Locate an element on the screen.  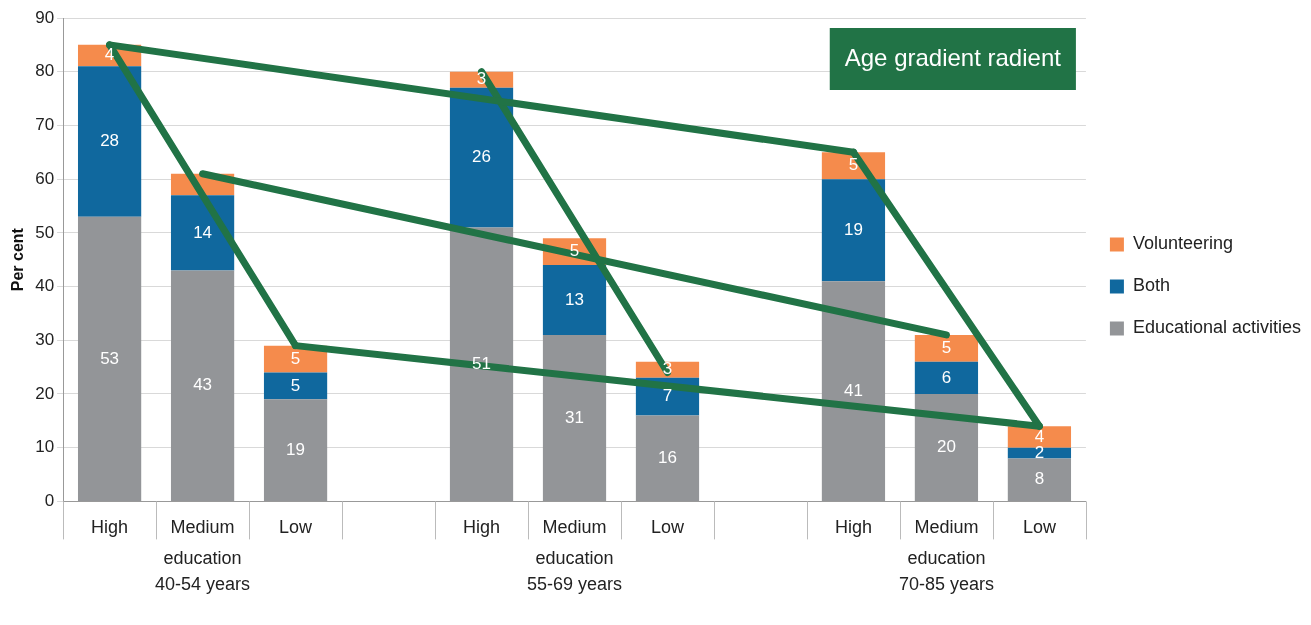
data-label: 41 is located at coordinates (853, 390).